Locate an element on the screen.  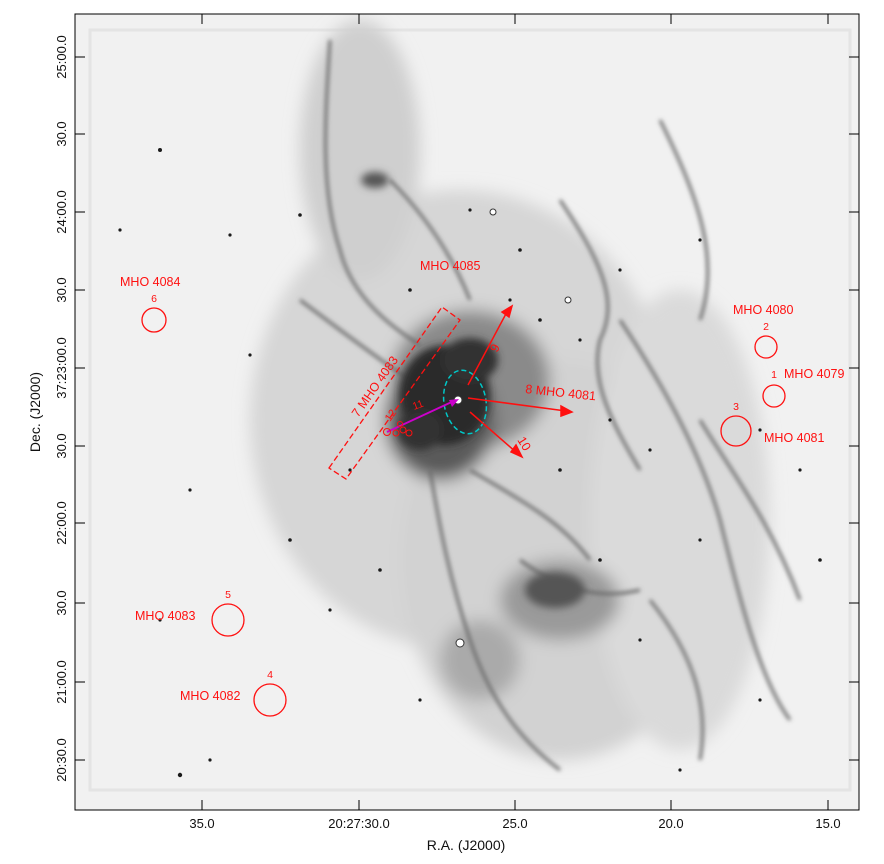
mho-label: MHO 4079 is located at coordinates (814, 374).